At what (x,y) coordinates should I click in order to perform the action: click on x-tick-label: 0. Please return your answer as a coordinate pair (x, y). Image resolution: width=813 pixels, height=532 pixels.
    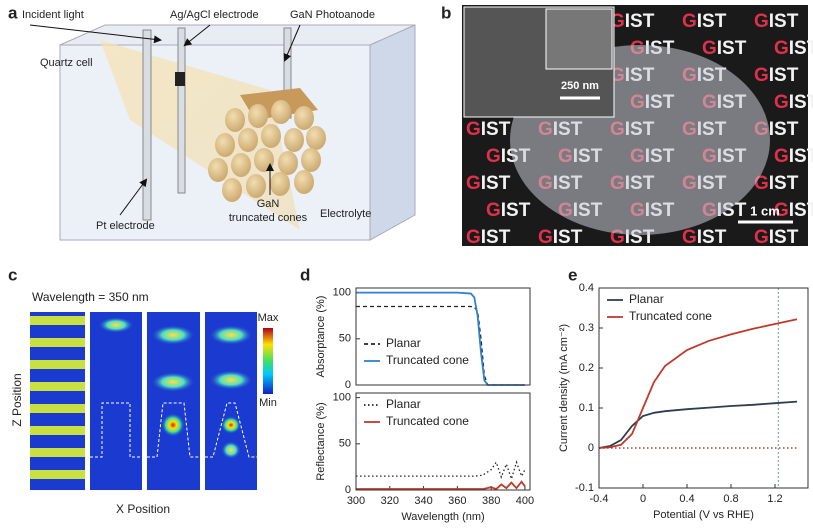
    Looking at the image, I should click on (643, 499).